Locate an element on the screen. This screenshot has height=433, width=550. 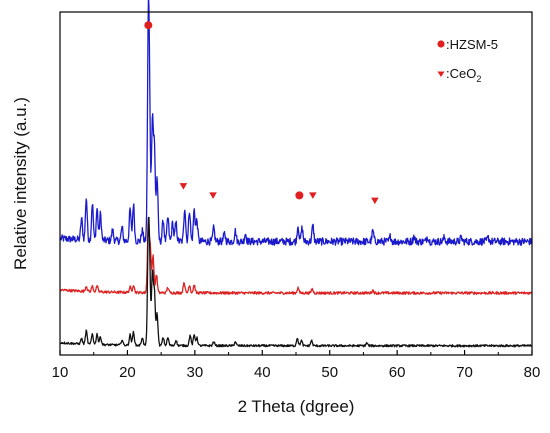
legend-circle-icon is located at coordinates (441, 44).